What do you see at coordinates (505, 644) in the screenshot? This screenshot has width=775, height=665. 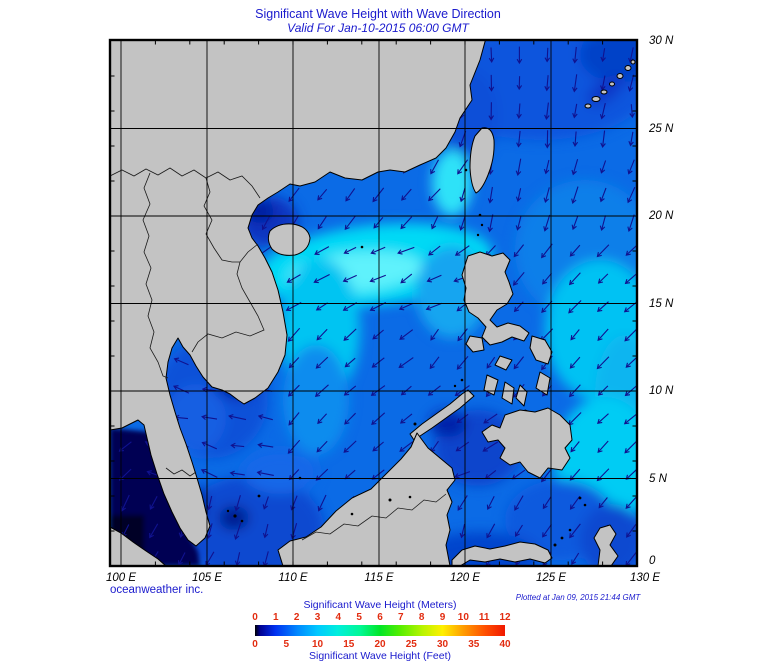 I see `colorbar-feet-tick: 40` at bounding box center [505, 644].